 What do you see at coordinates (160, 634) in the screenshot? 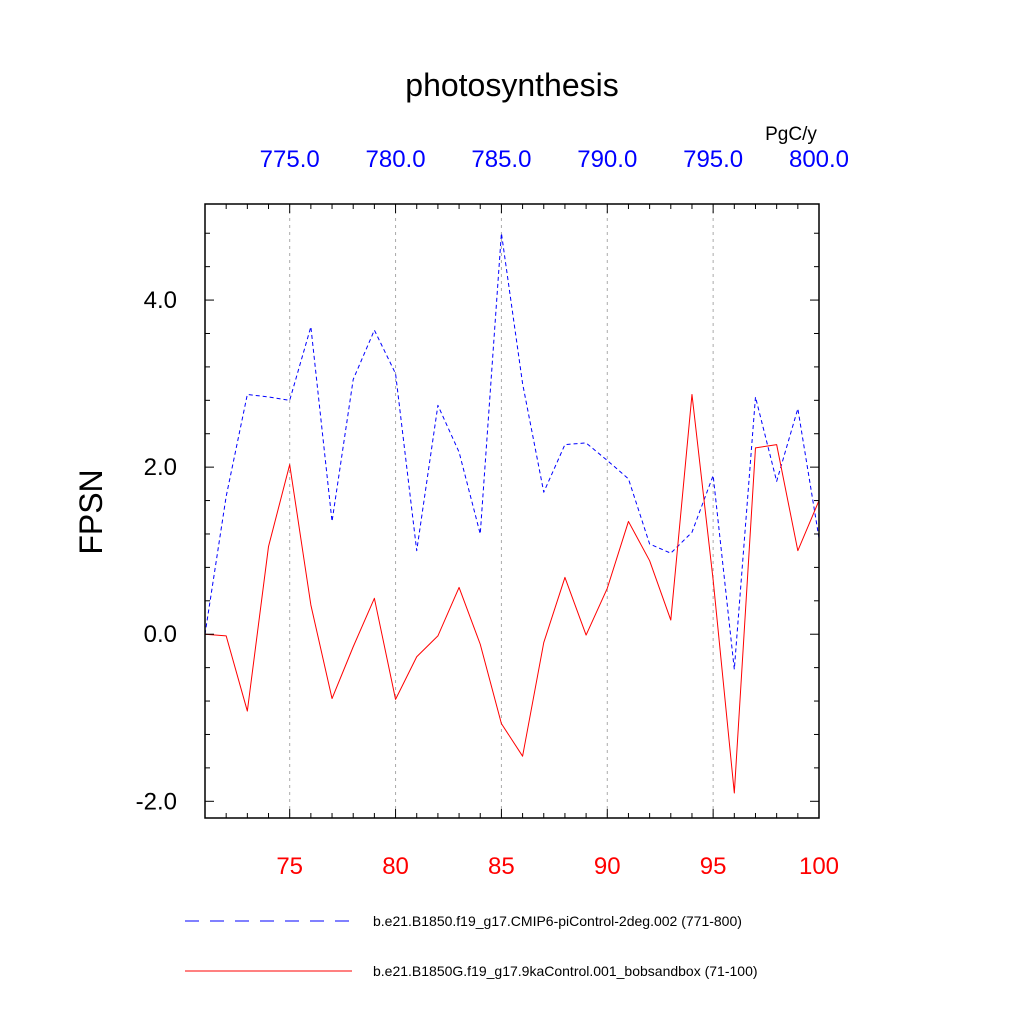
I see `y-tick-label: 0.0` at bounding box center [160, 634].